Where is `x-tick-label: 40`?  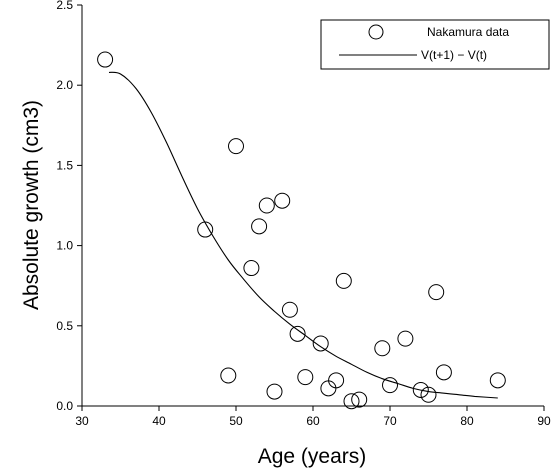
x-tick-label: 40 is located at coordinates (159, 421).